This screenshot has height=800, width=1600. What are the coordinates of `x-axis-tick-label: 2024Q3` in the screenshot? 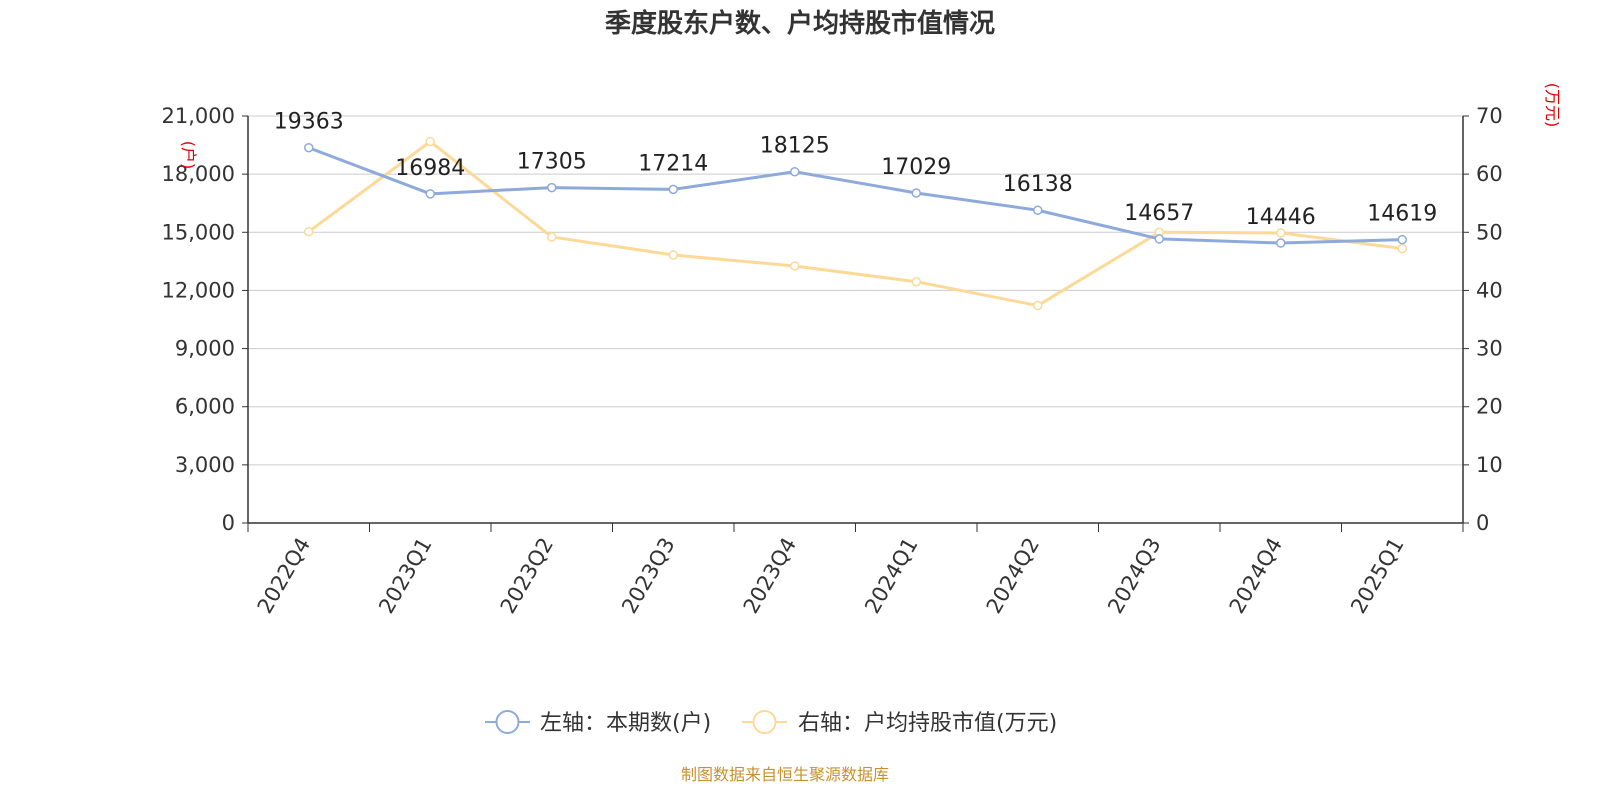 It's located at (1134, 576).